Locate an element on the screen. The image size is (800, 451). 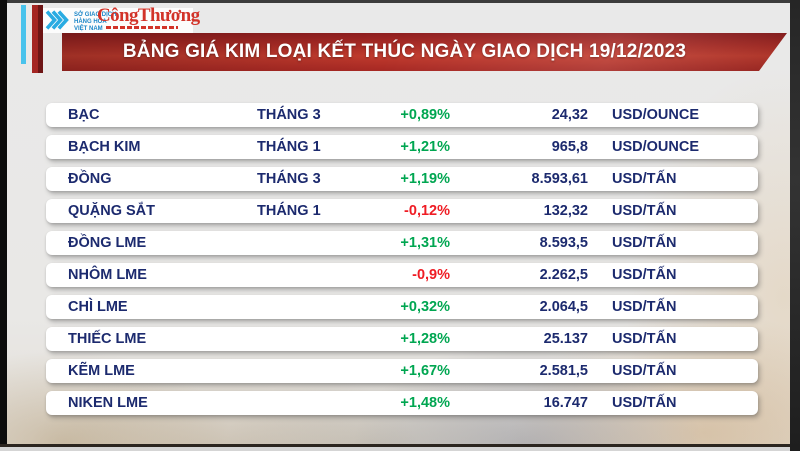
mxv-logo-line-1: SỞ GIAO DỊCH is located at coordinates (95, 15).